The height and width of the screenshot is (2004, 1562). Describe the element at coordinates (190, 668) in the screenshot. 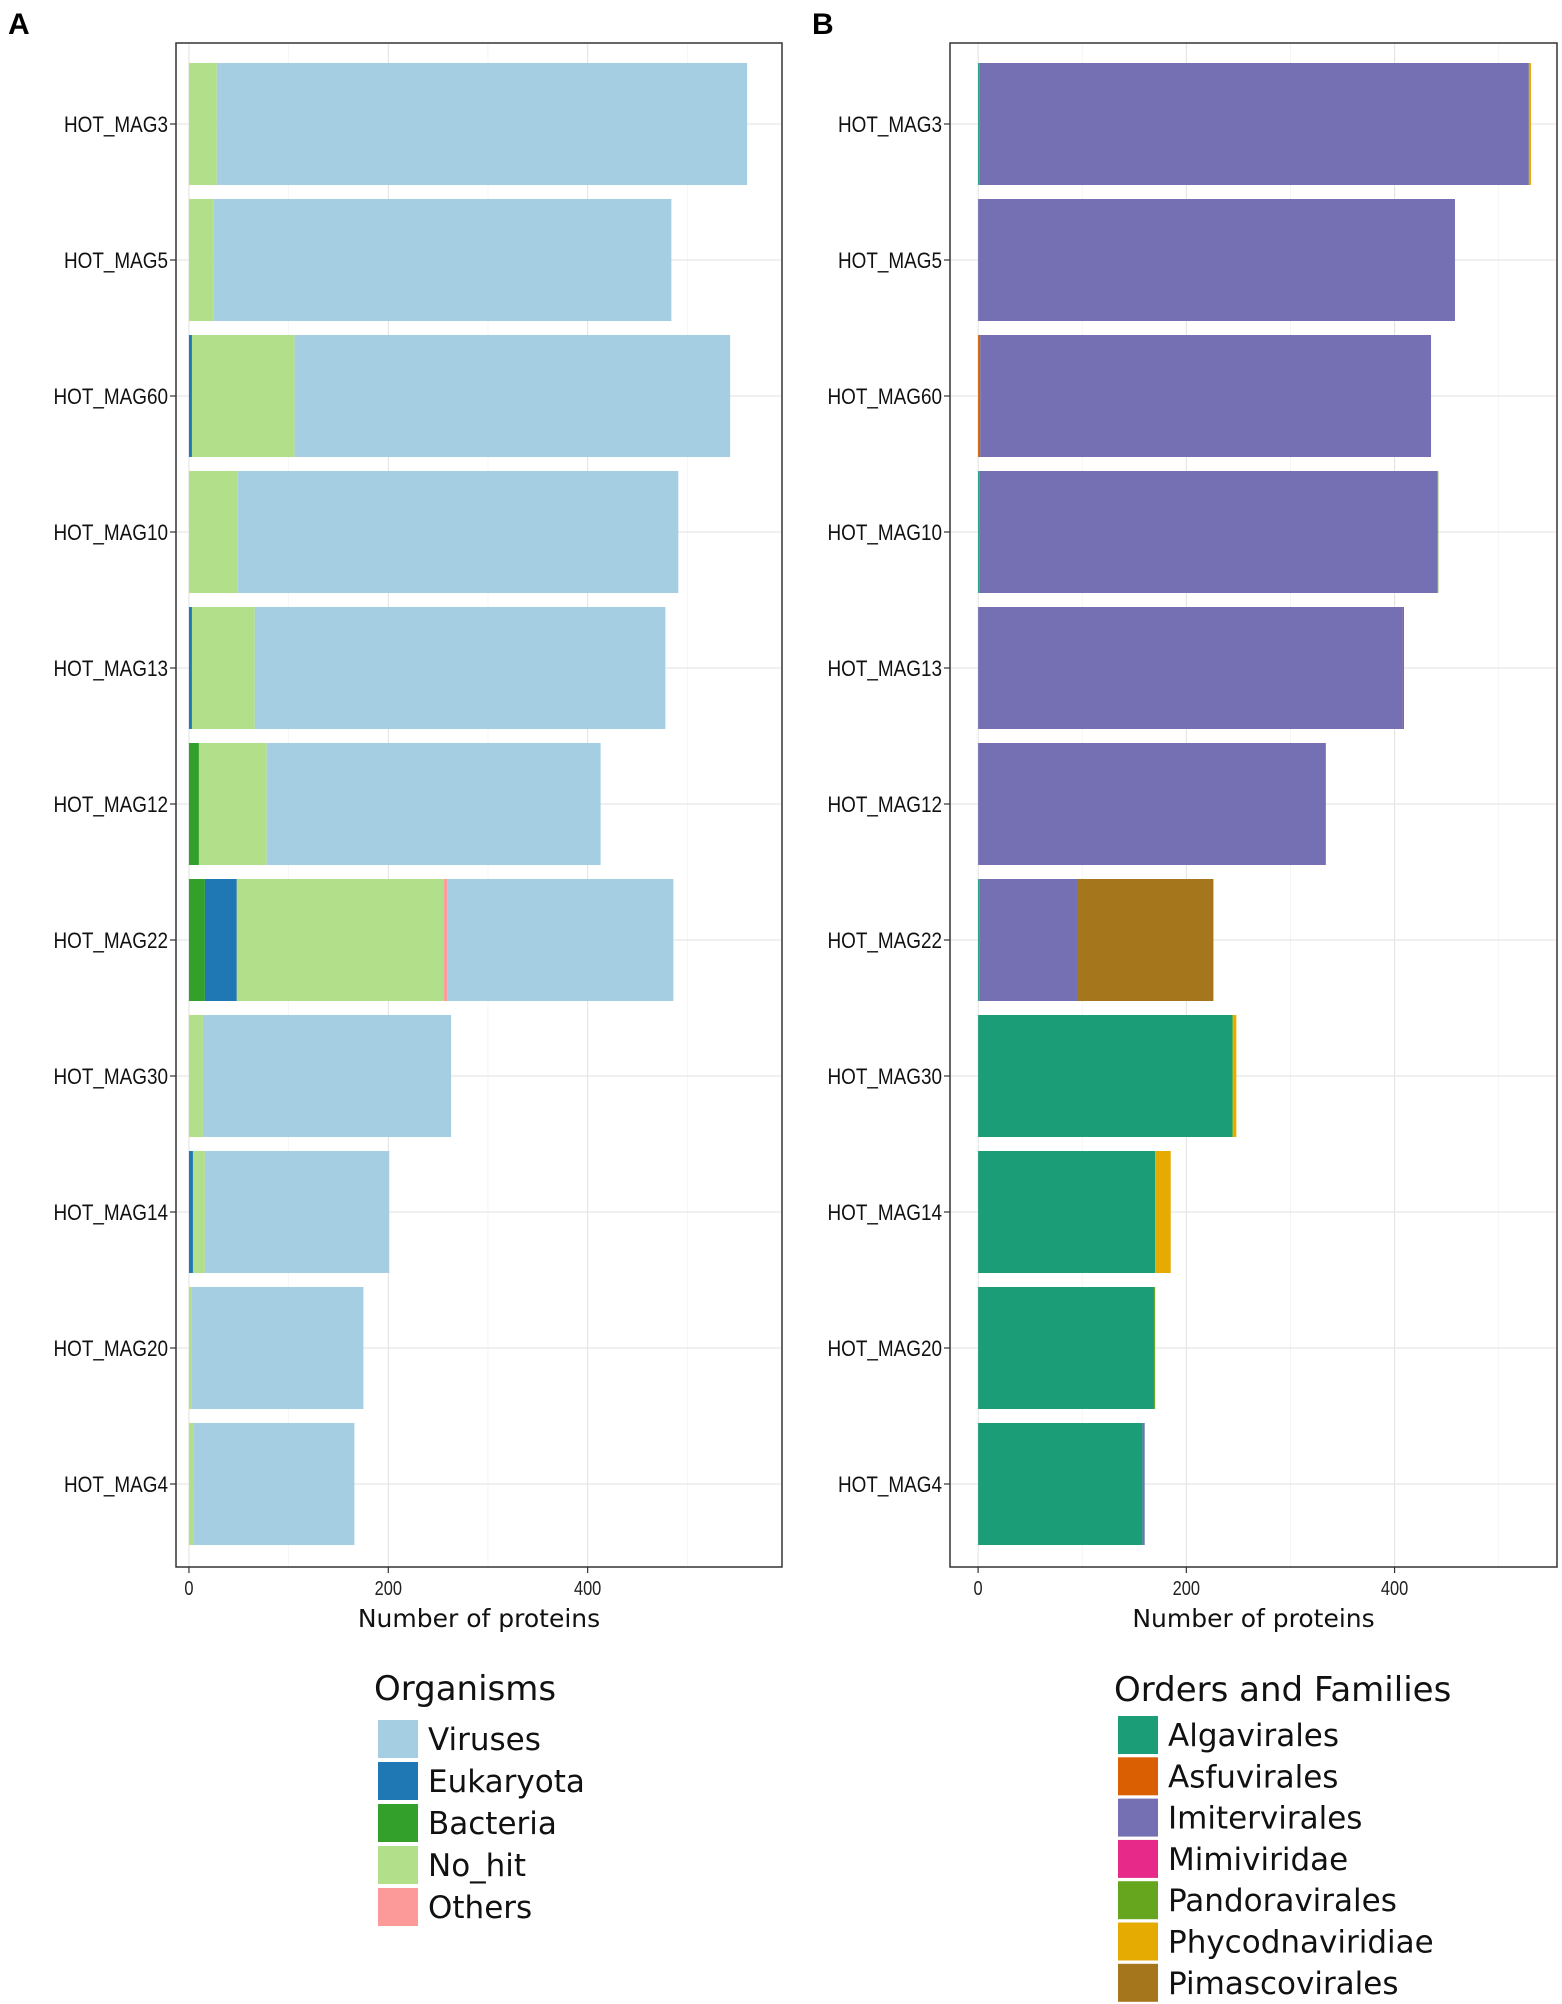

I see `bar-eukaryota-hot-mag13` at that location.